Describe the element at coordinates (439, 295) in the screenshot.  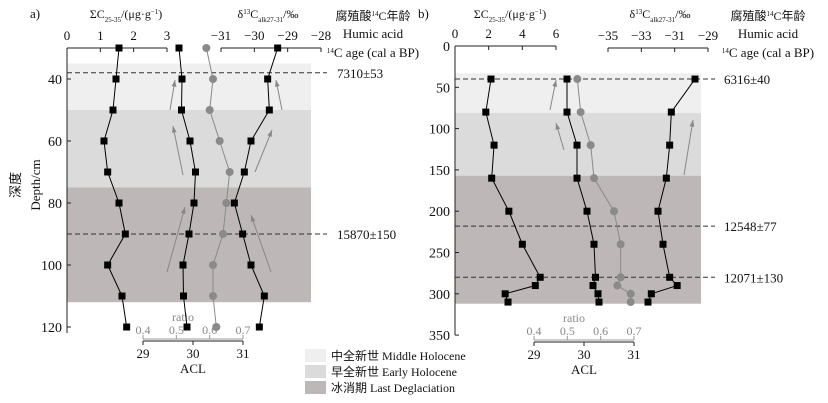
I see `y-tick-label: 300` at that location.